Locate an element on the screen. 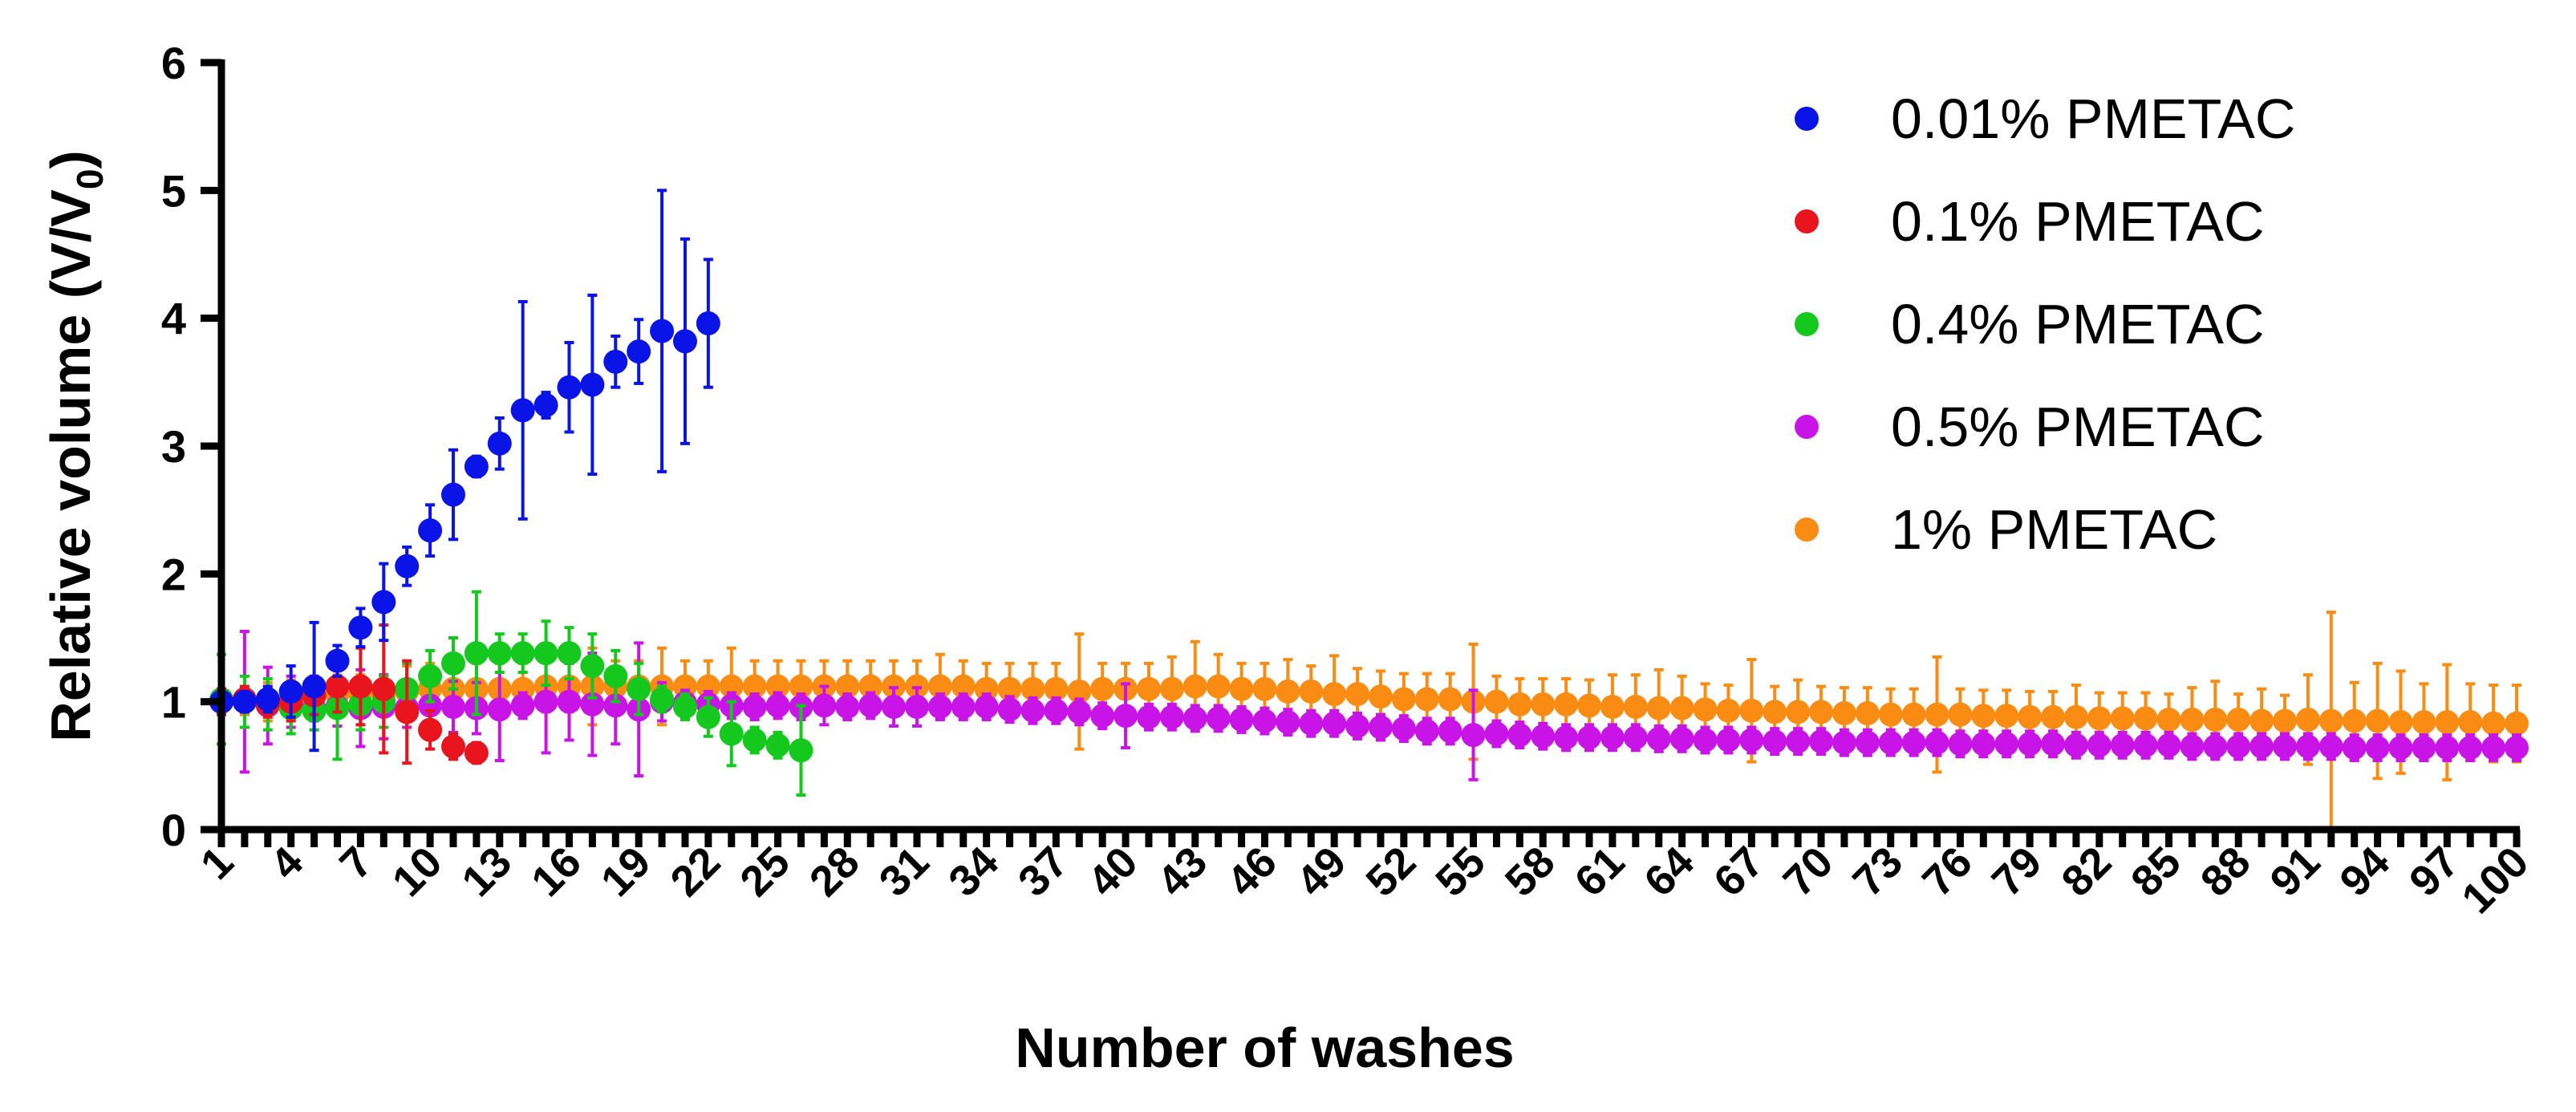  y-axis-title: Relative volume (V/V0) is located at coordinates (75, 446).